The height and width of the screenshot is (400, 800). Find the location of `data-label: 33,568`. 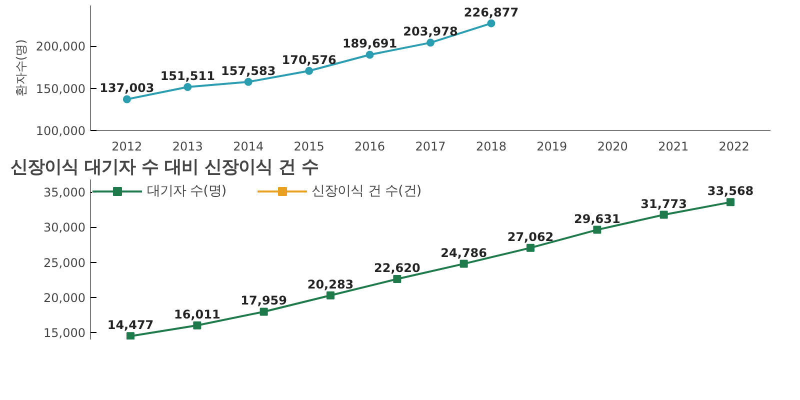

data-label: 33,568 is located at coordinates (730, 191).